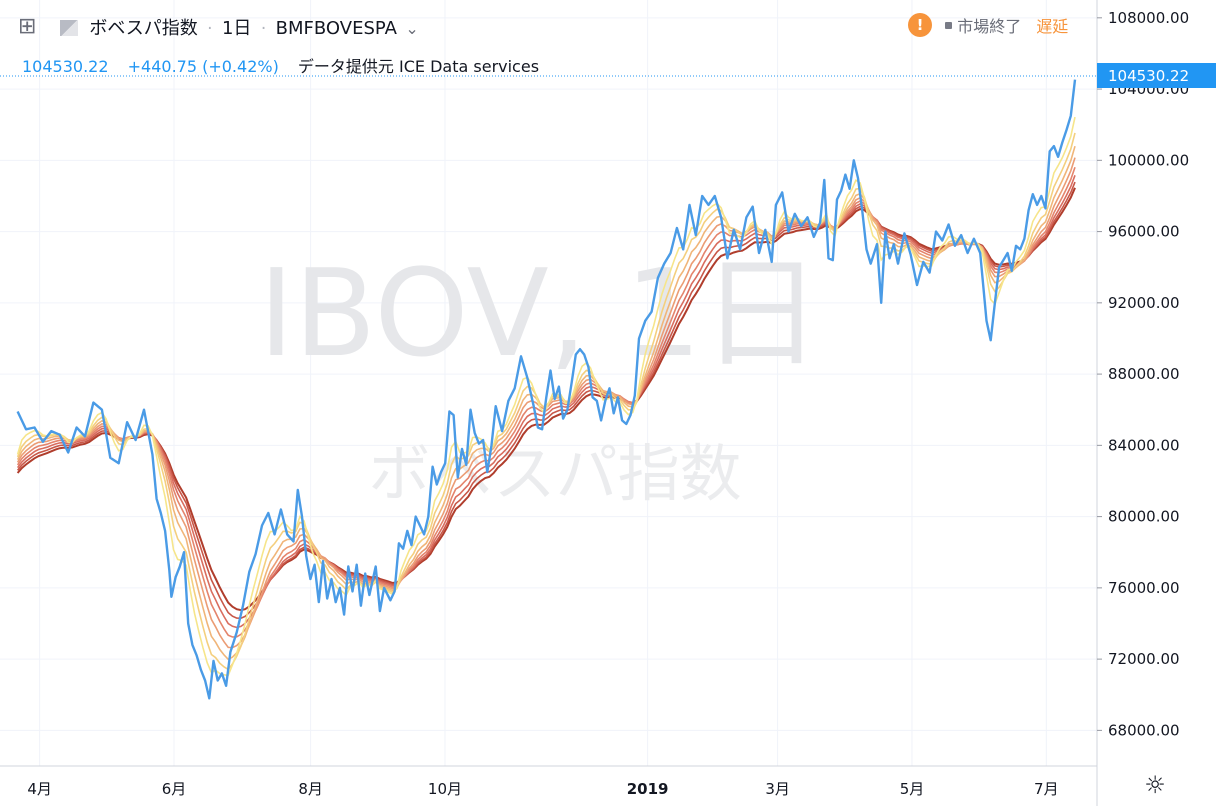  Describe the element at coordinates (445, 789) in the screenshot. I see `x-tick-label: 10月` at that location.